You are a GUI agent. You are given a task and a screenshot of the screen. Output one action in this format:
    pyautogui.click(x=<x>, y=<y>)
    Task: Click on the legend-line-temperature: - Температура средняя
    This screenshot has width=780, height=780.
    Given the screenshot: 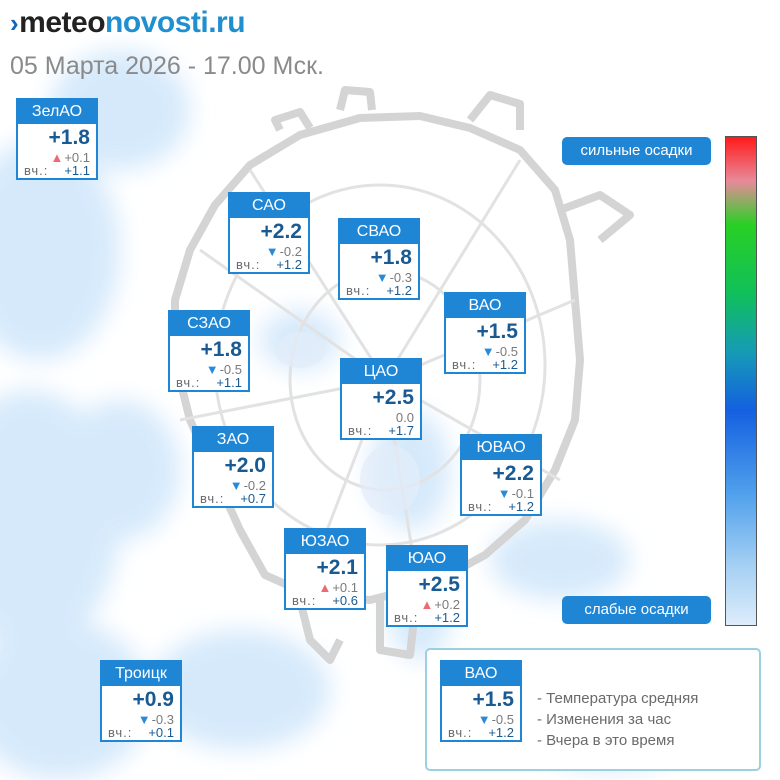 What is the action you would take?
    pyautogui.click(x=618, y=698)
    